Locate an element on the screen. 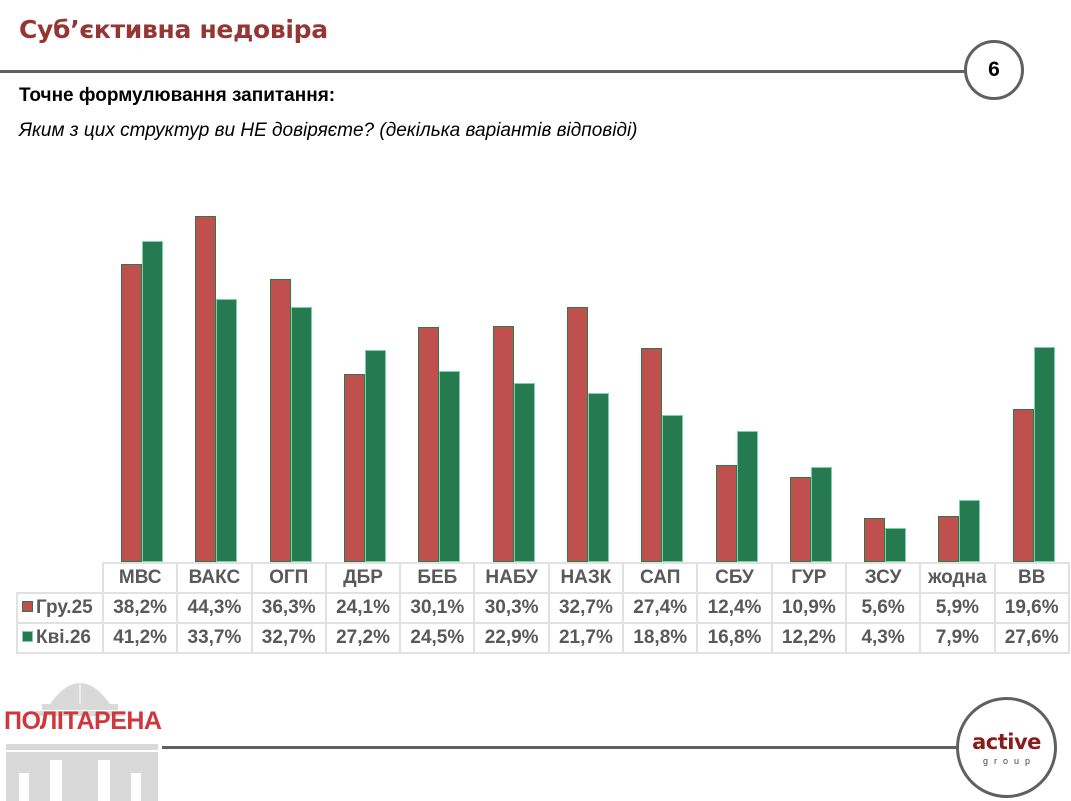 The width and height of the screenshot is (1071, 801). active-group-logo-sub: group is located at coordinates (1009, 761).